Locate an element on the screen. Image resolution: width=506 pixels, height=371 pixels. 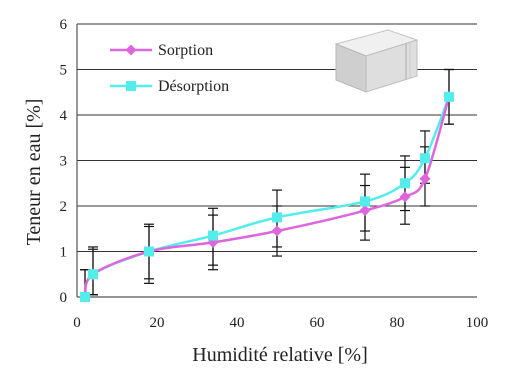
x-tick-60: 60 is located at coordinates (317, 323).